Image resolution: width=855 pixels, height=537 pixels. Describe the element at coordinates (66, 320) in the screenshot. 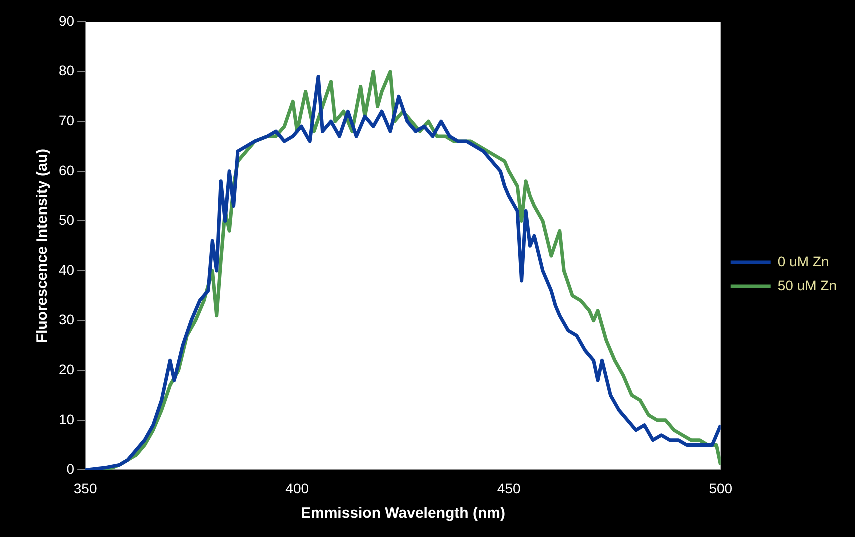

I see `y-tick-label: 30` at that location.